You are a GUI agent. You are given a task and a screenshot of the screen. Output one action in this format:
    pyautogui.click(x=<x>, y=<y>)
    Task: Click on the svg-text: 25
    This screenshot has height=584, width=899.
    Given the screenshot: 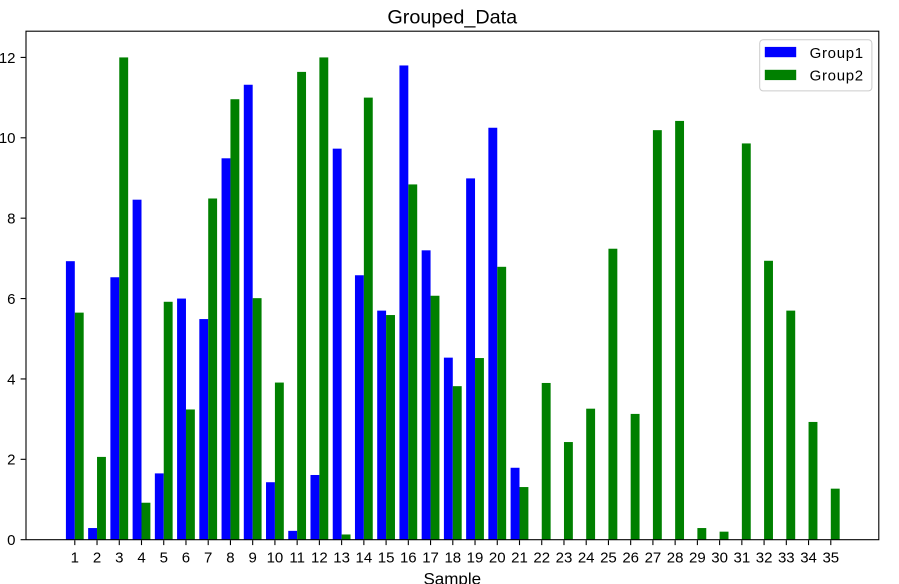 What is the action you would take?
    pyautogui.click(x=608, y=557)
    